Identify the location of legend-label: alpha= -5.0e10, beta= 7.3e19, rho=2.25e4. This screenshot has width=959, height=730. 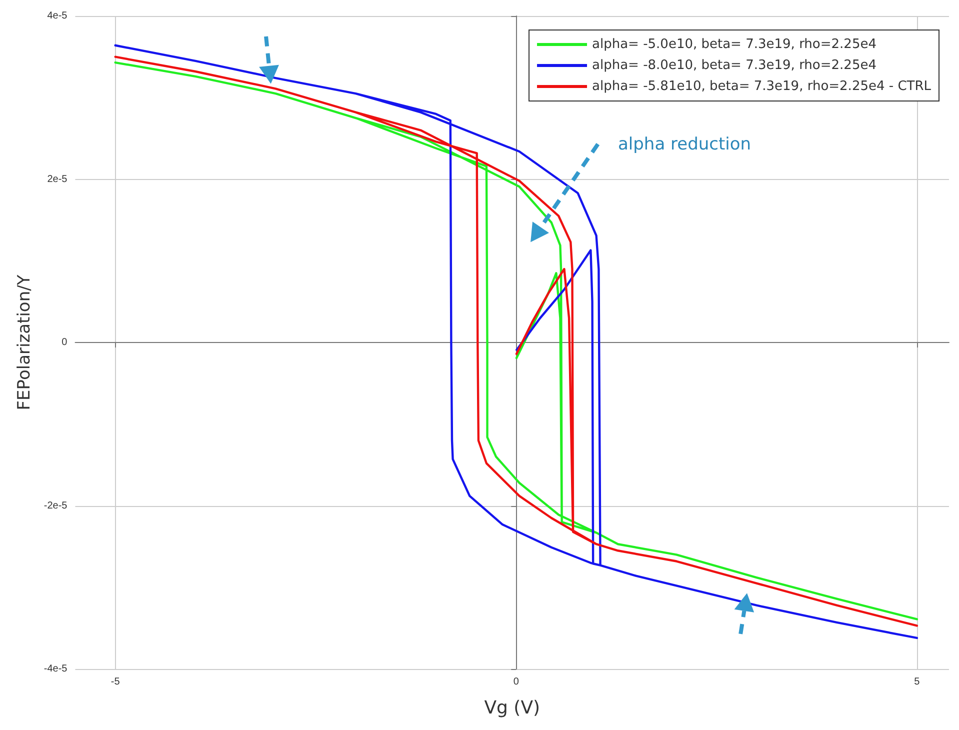
(734, 44).